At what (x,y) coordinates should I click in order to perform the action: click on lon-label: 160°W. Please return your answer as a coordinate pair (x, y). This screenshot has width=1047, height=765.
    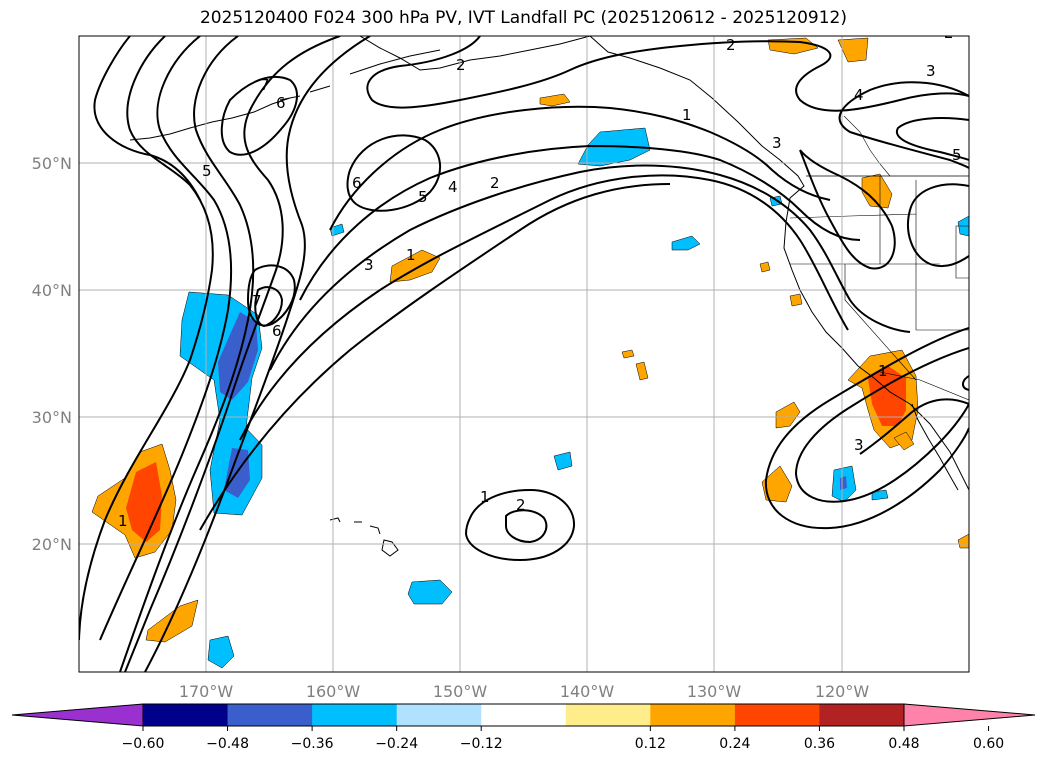
    Looking at the image, I should click on (333, 691).